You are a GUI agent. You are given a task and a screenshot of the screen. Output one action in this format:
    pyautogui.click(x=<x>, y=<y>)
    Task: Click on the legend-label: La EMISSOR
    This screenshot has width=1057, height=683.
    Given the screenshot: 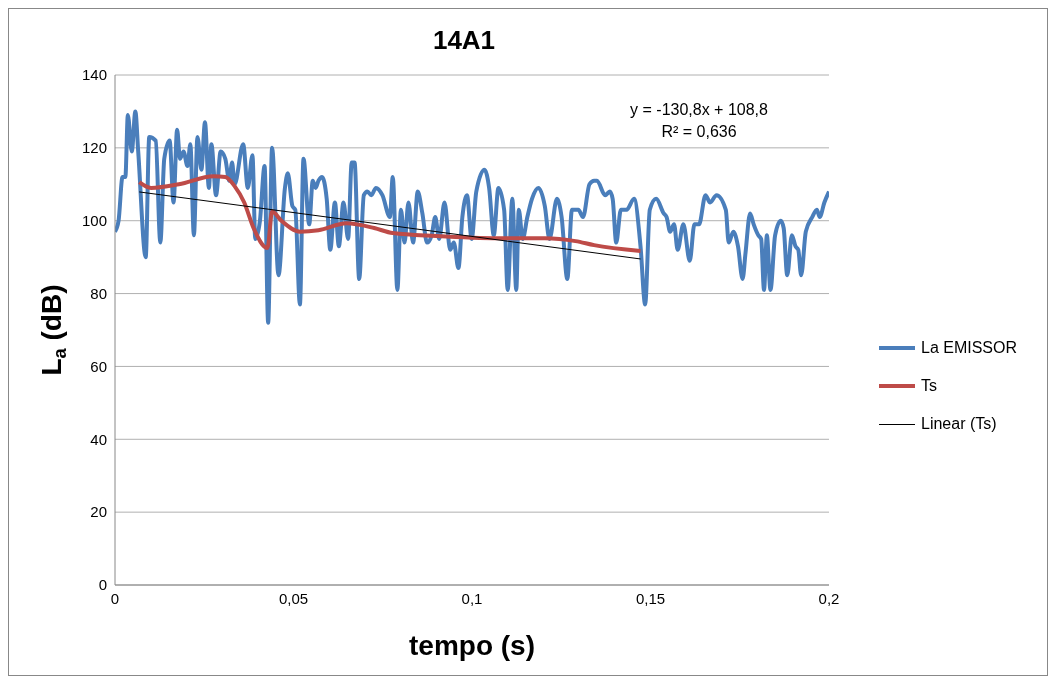 What is the action you would take?
    pyautogui.click(x=969, y=348)
    